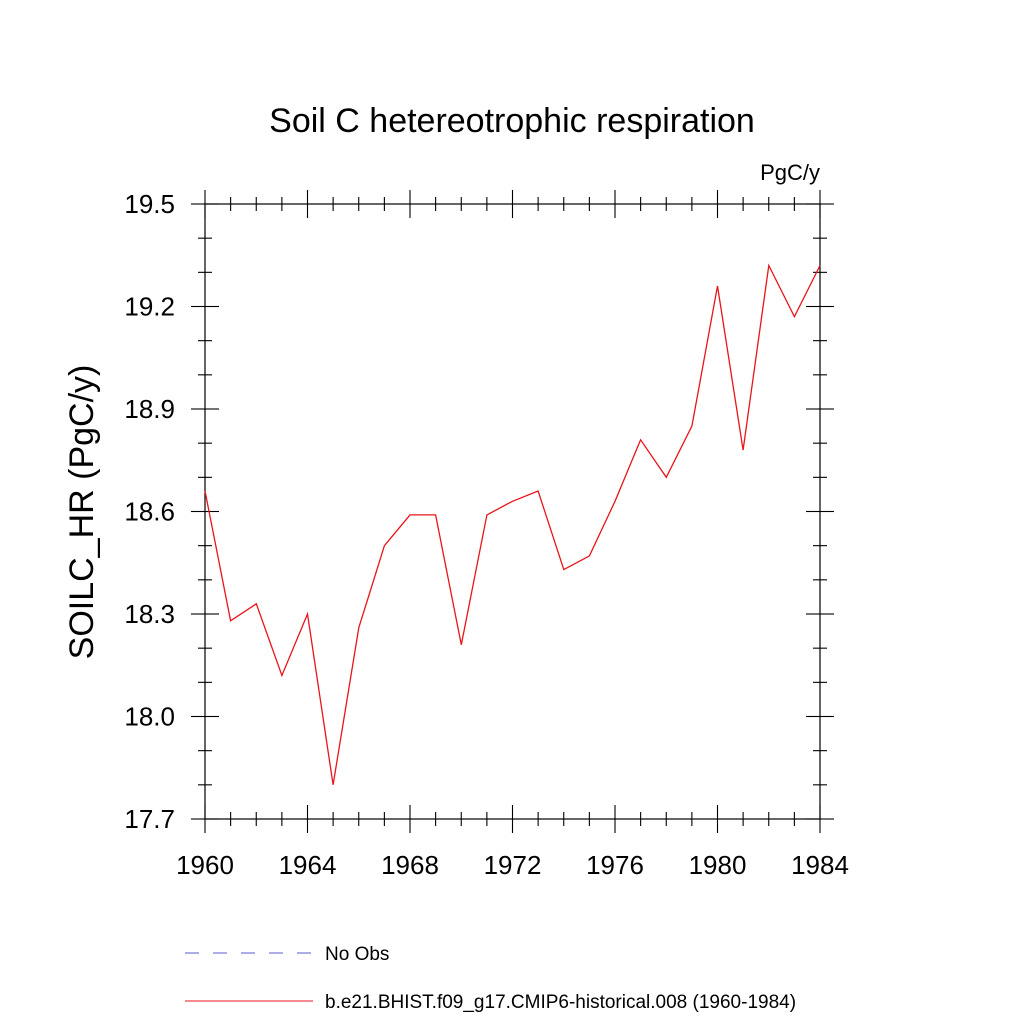 The height and width of the screenshot is (1024, 1024). Describe the element at coordinates (718, 865) in the screenshot. I see `x-tick-label: 1980` at that location.